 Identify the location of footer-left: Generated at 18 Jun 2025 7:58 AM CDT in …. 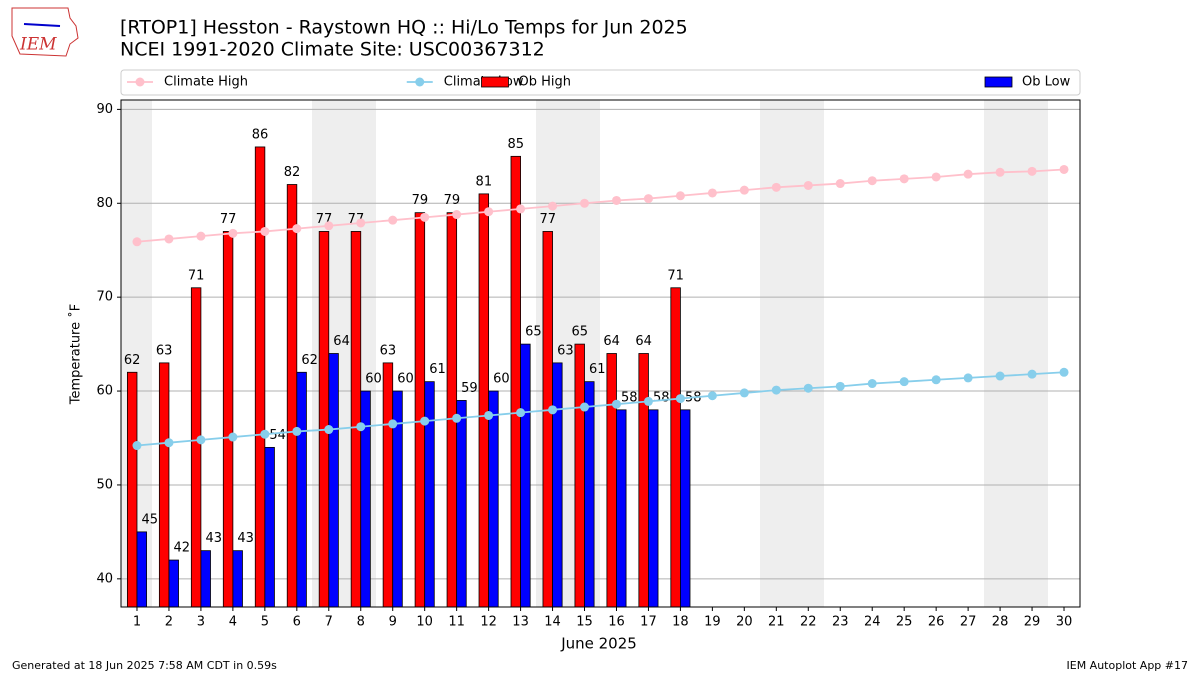
(144, 665).